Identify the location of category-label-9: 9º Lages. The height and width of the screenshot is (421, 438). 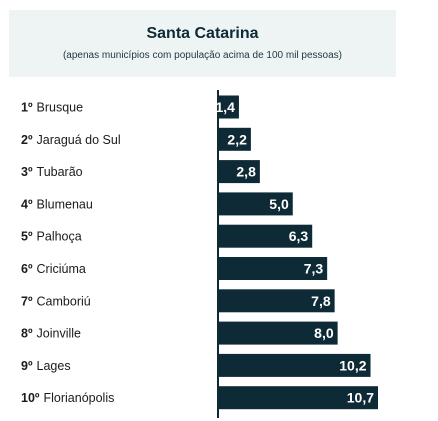
(46, 366).